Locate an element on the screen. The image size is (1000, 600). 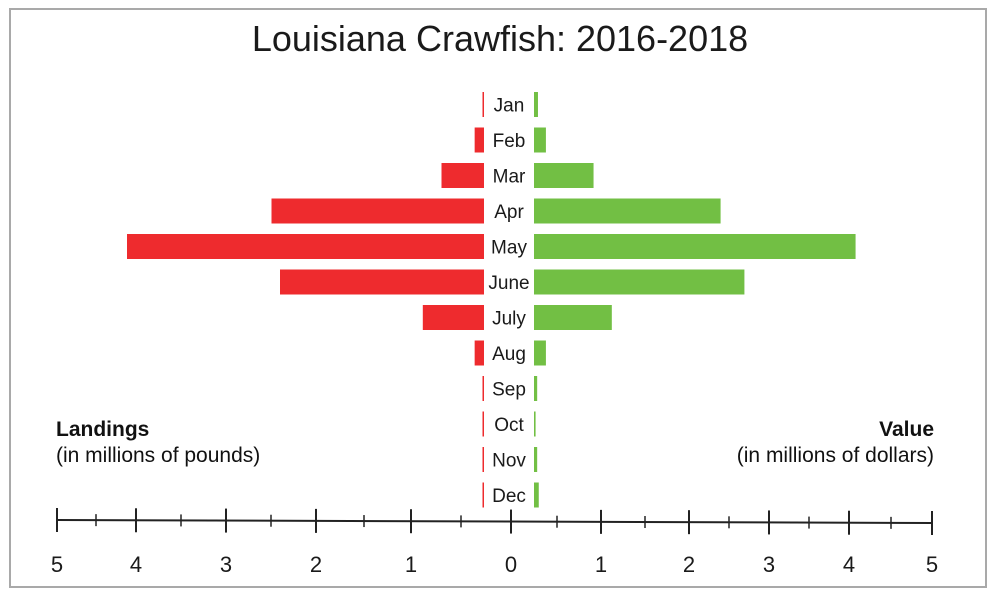
month-label-sep: Sep is located at coordinates (509, 390).